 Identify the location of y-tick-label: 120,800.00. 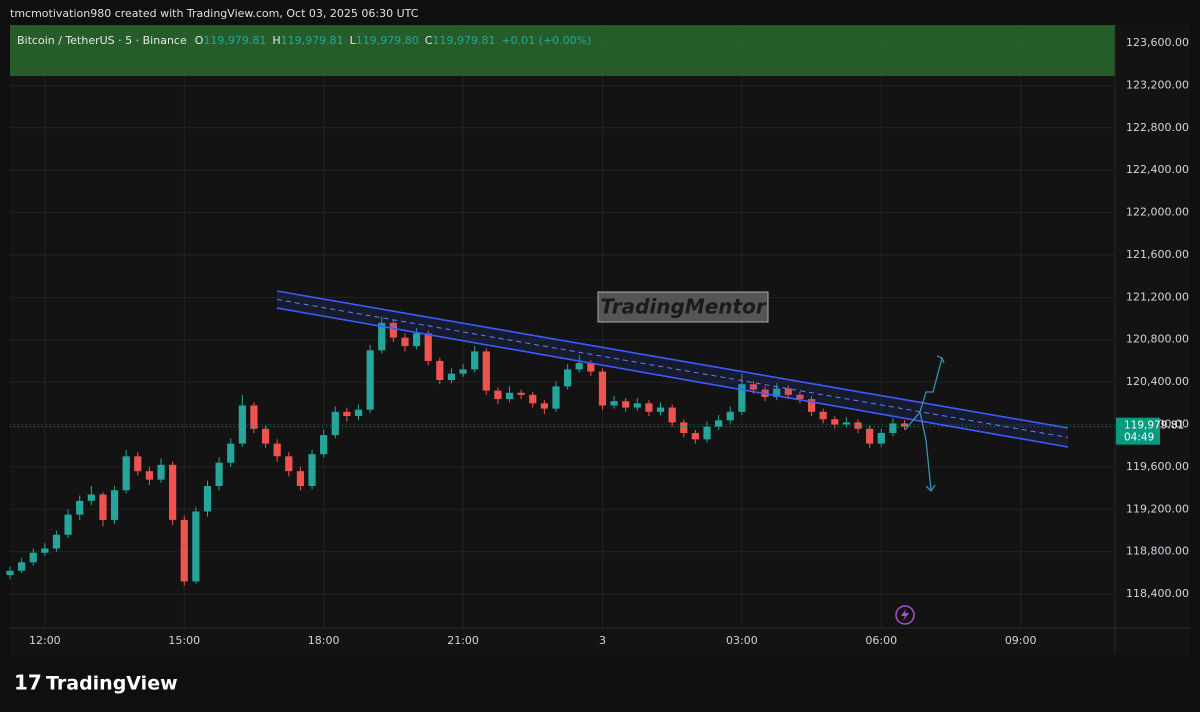
(1157, 339).